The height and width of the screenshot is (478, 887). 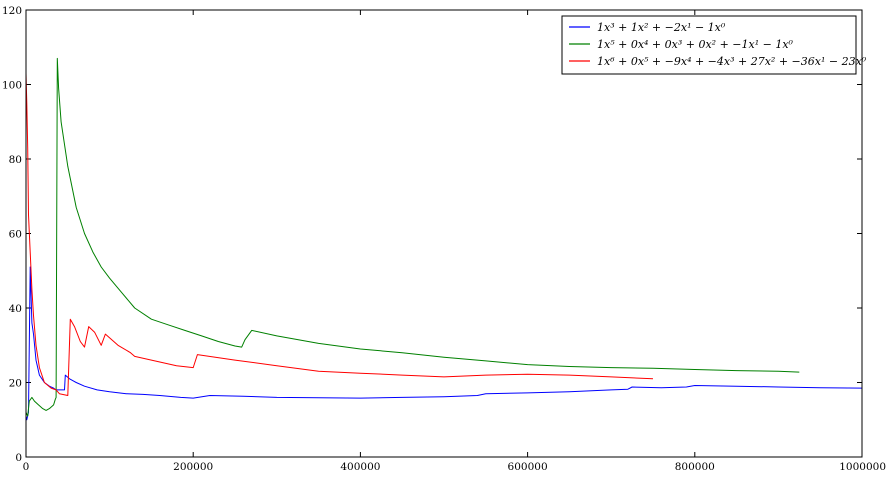 What do you see at coordinates (12, 86) in the screenshot?
I see `y-tick-label: 100` at bounding box center [12, 86].